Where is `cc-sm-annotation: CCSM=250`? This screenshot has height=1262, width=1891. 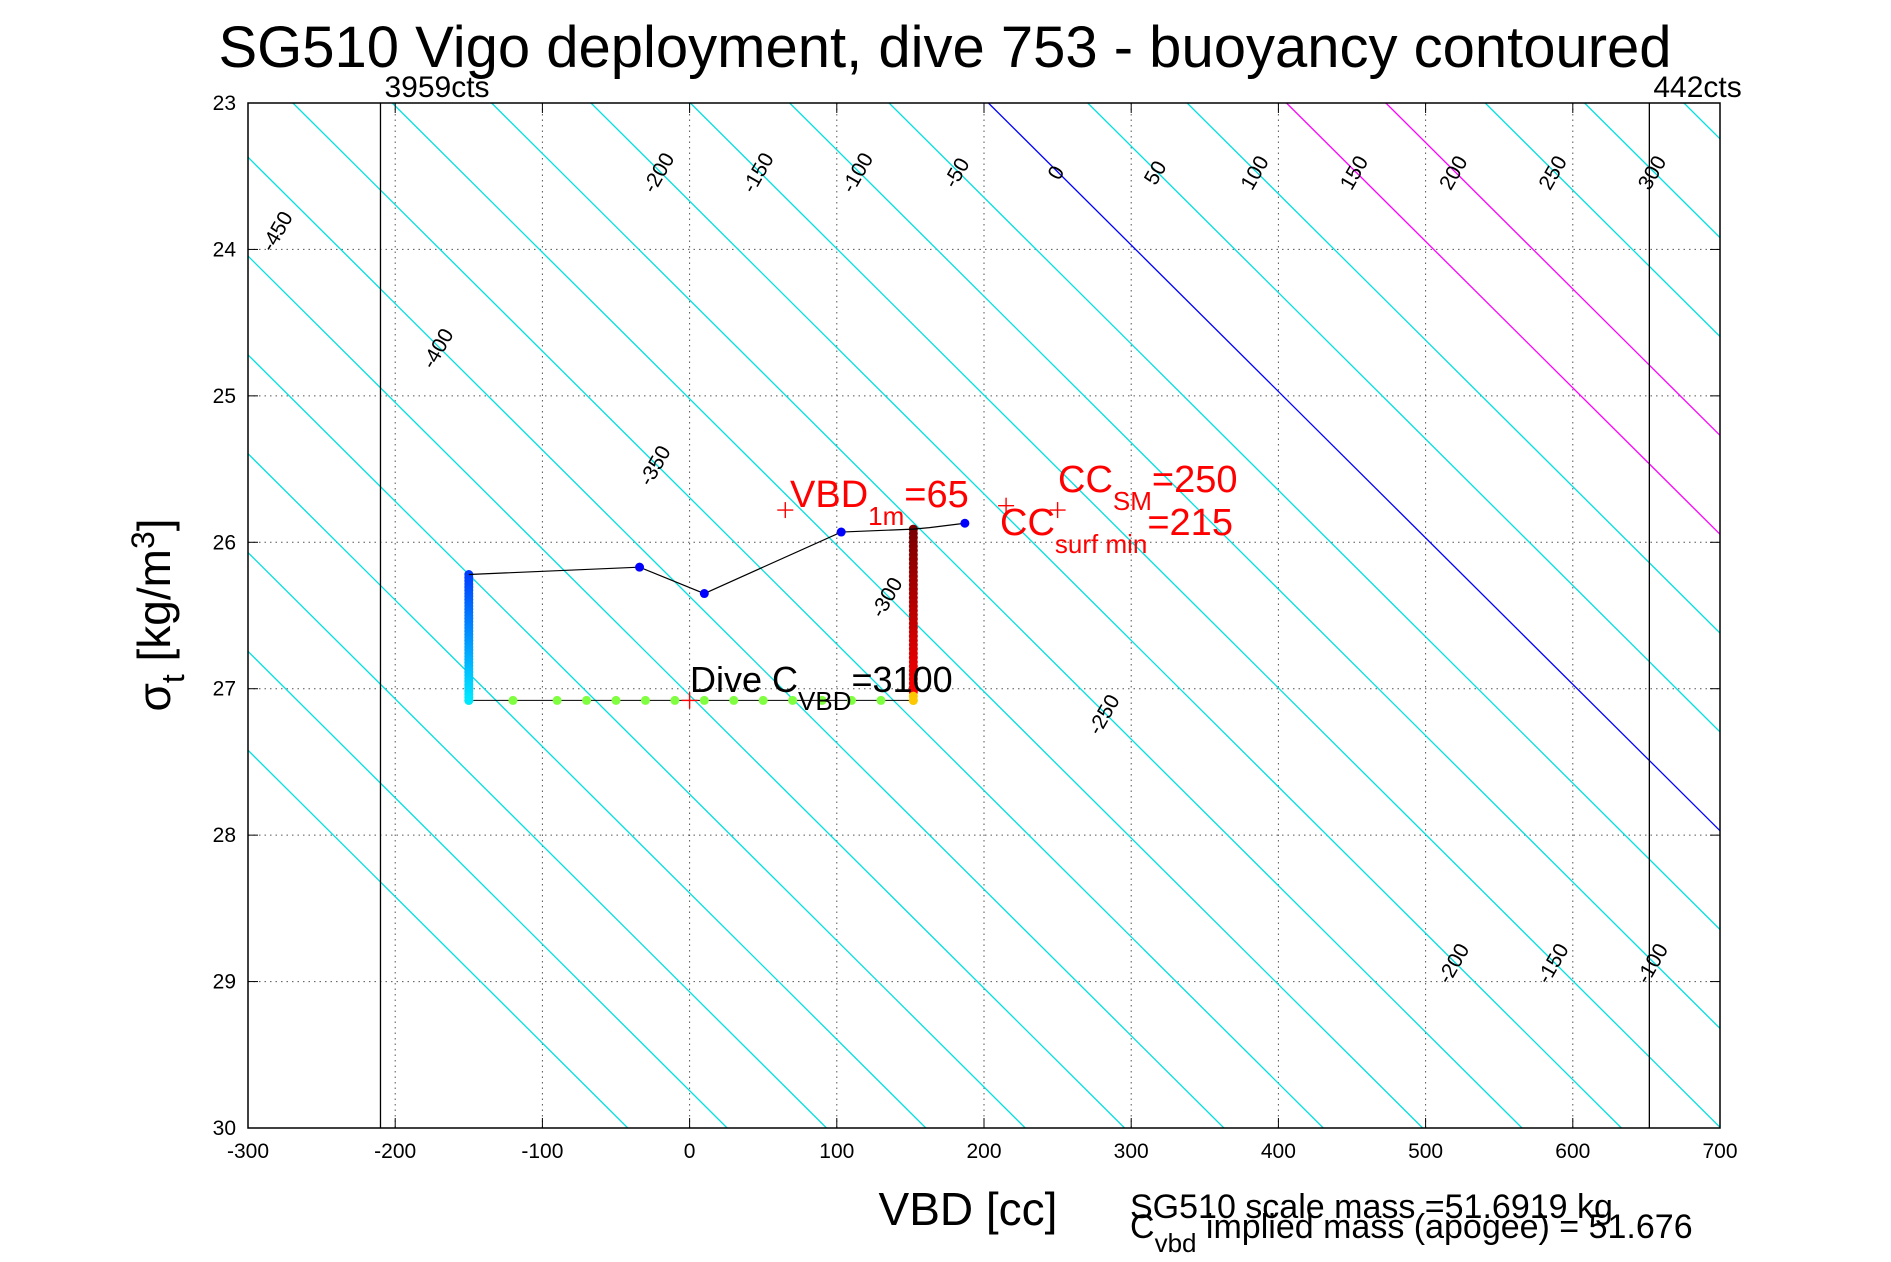 cc-sm-annotation: CCSM=250 is located at coordinates (1147, 487).